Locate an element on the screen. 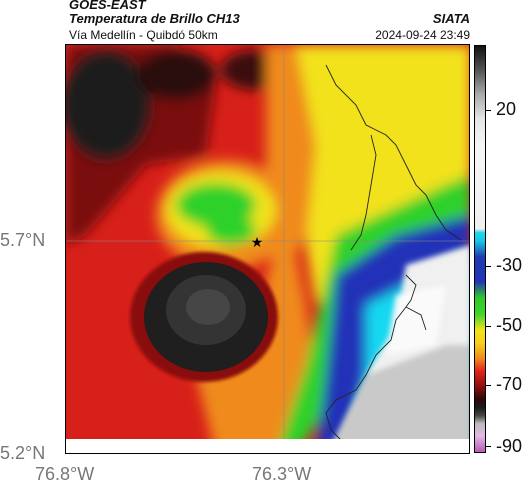 This screenshot has width=526, height=491. map-bottom-strip is located at coordinates (267, 446).